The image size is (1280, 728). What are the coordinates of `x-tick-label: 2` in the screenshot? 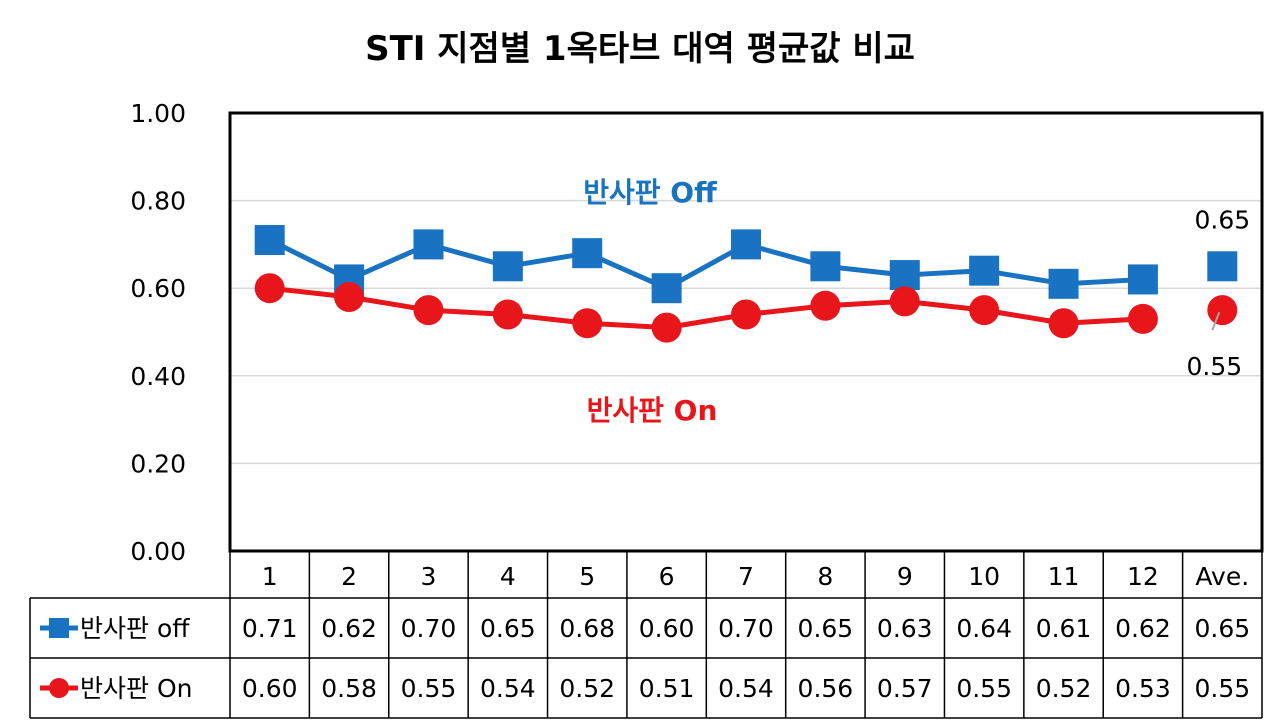 It's located at (349, 576).